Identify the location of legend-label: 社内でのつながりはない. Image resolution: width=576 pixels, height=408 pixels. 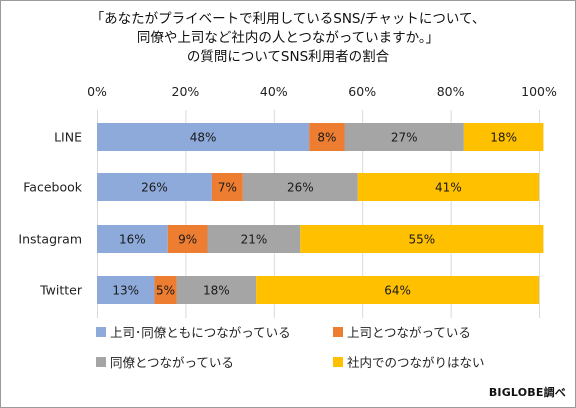
(416, 362).